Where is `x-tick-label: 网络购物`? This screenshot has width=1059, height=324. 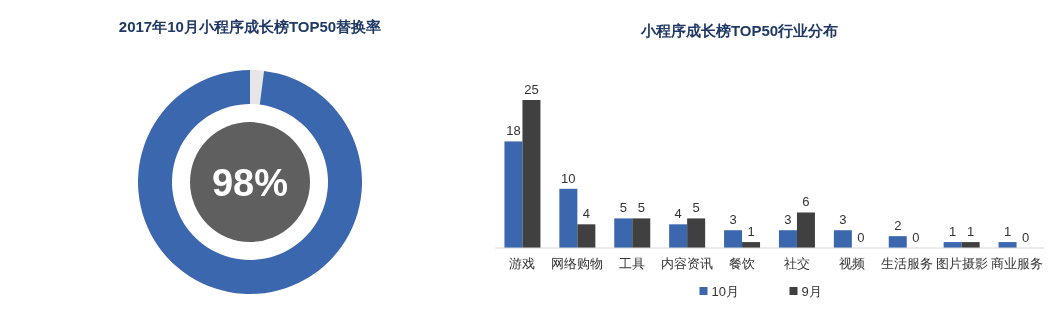 x-tick-label: 网络购物 is located at coordinates (577, 264).